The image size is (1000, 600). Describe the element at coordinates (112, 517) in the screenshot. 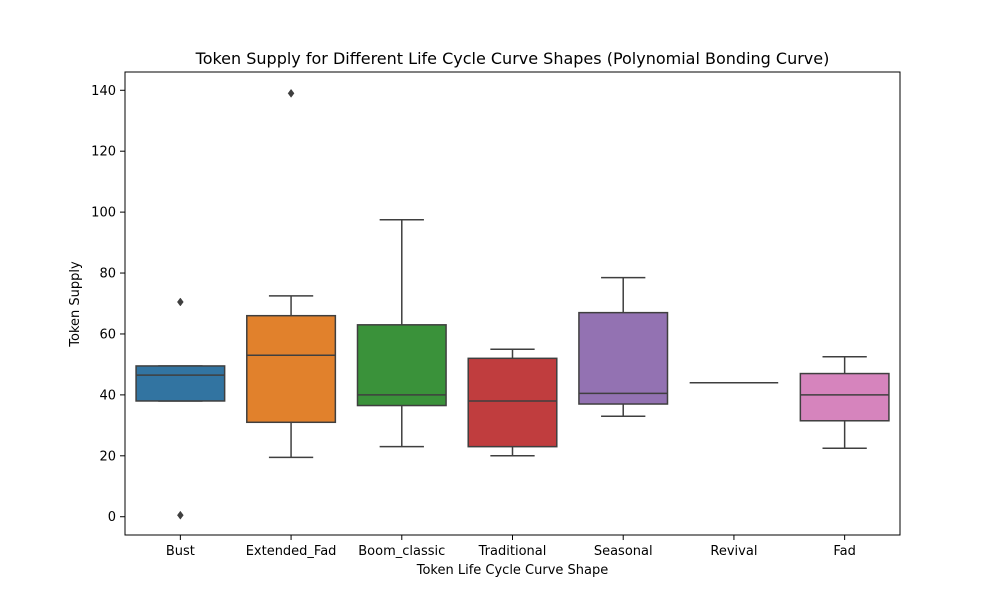

I see `y-tick-label: 0` at that location.